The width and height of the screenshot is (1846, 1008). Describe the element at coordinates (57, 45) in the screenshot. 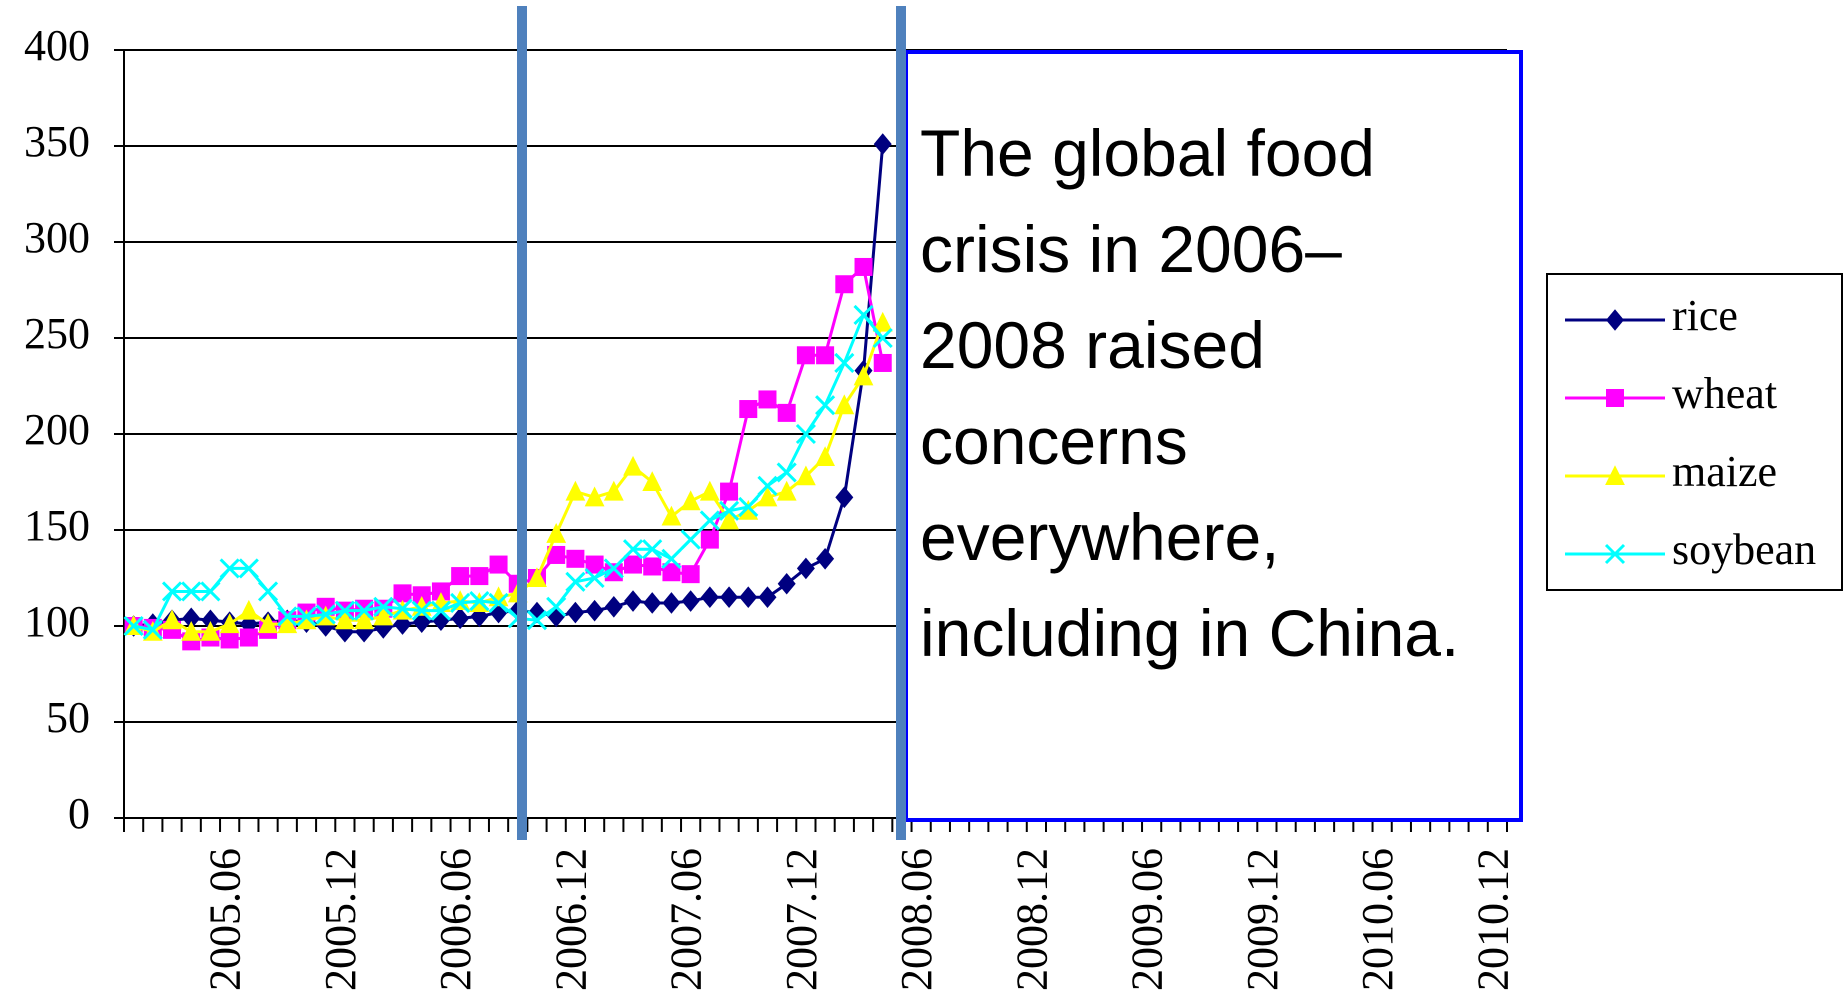

I see `y-tick-label: 400` at that location.